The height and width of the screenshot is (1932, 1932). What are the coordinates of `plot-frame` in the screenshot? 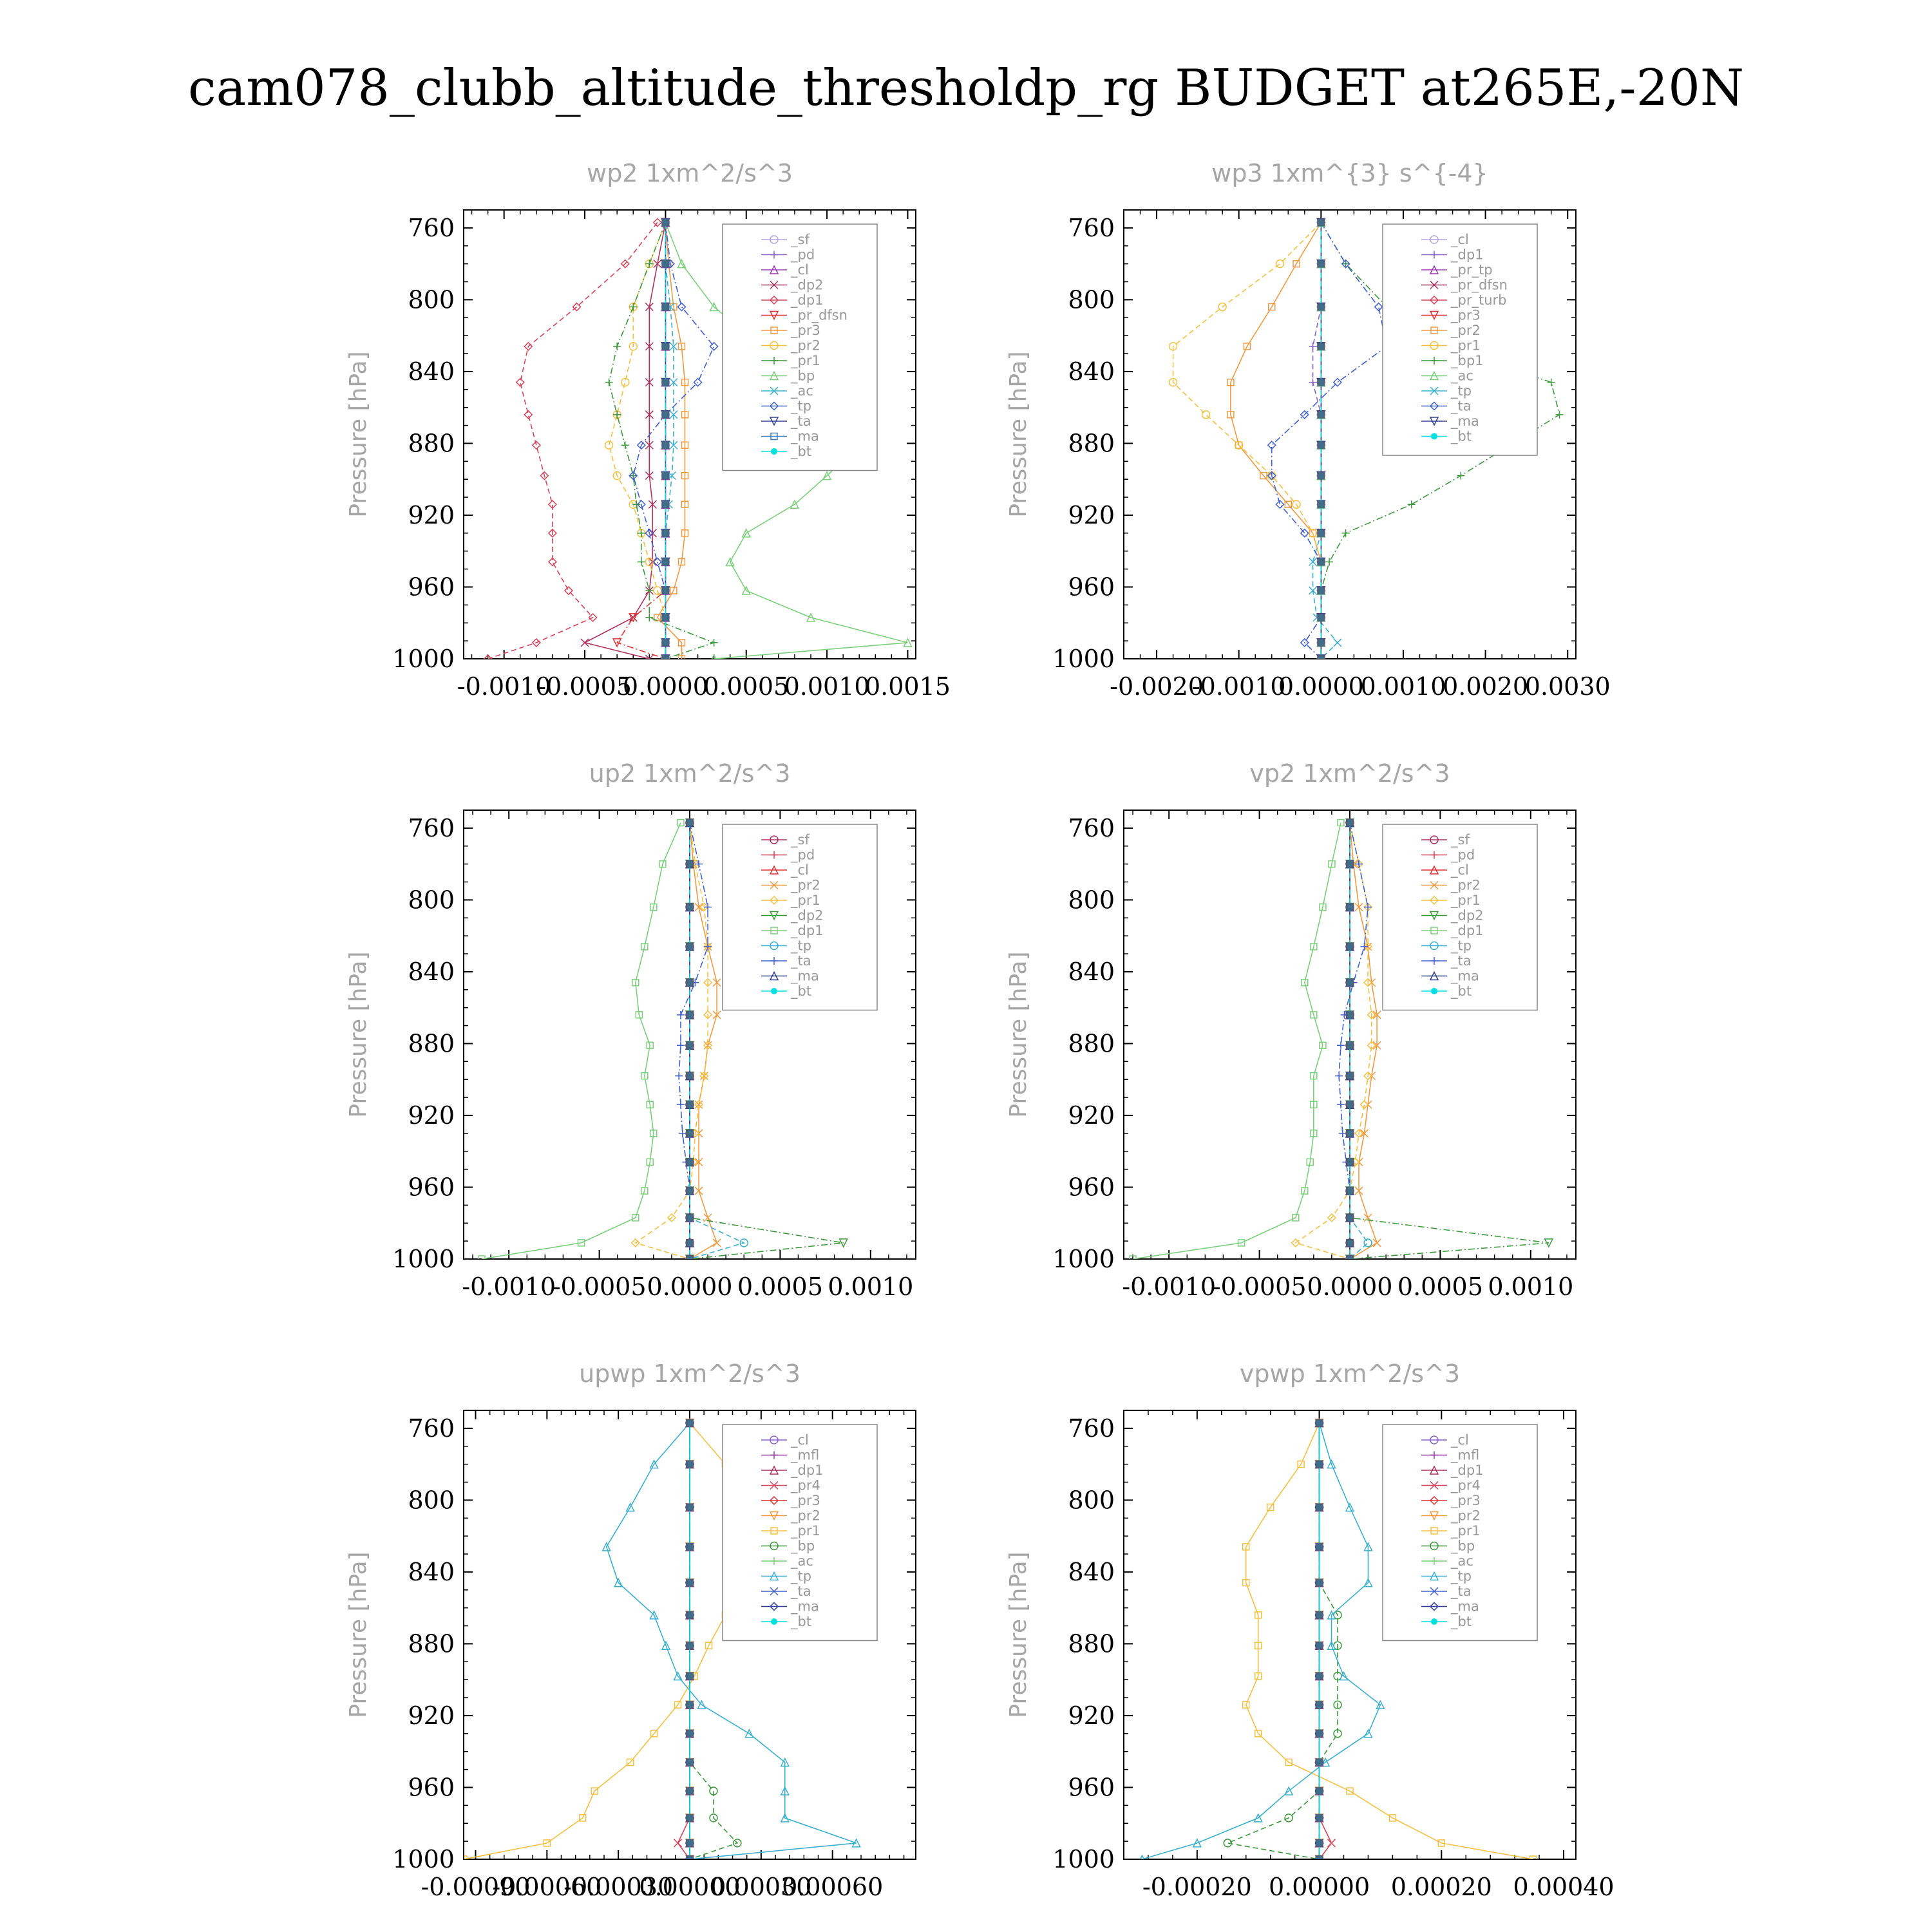 It's located at (689, 434).